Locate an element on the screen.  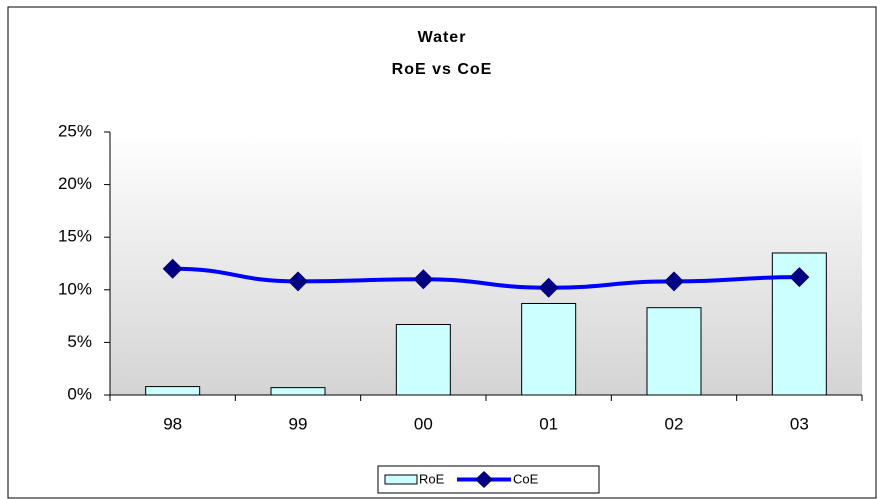
y-tick-label: 5% is located at coordinates (79, 341).